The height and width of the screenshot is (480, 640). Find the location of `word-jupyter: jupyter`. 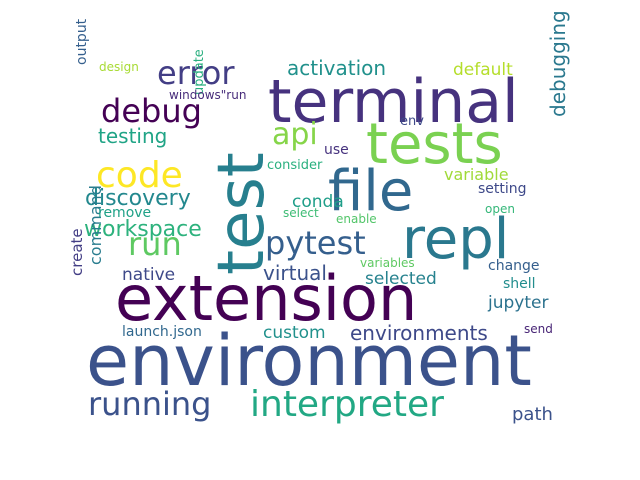

word-jupyter: jupyter is located at coordinates (517, 303).